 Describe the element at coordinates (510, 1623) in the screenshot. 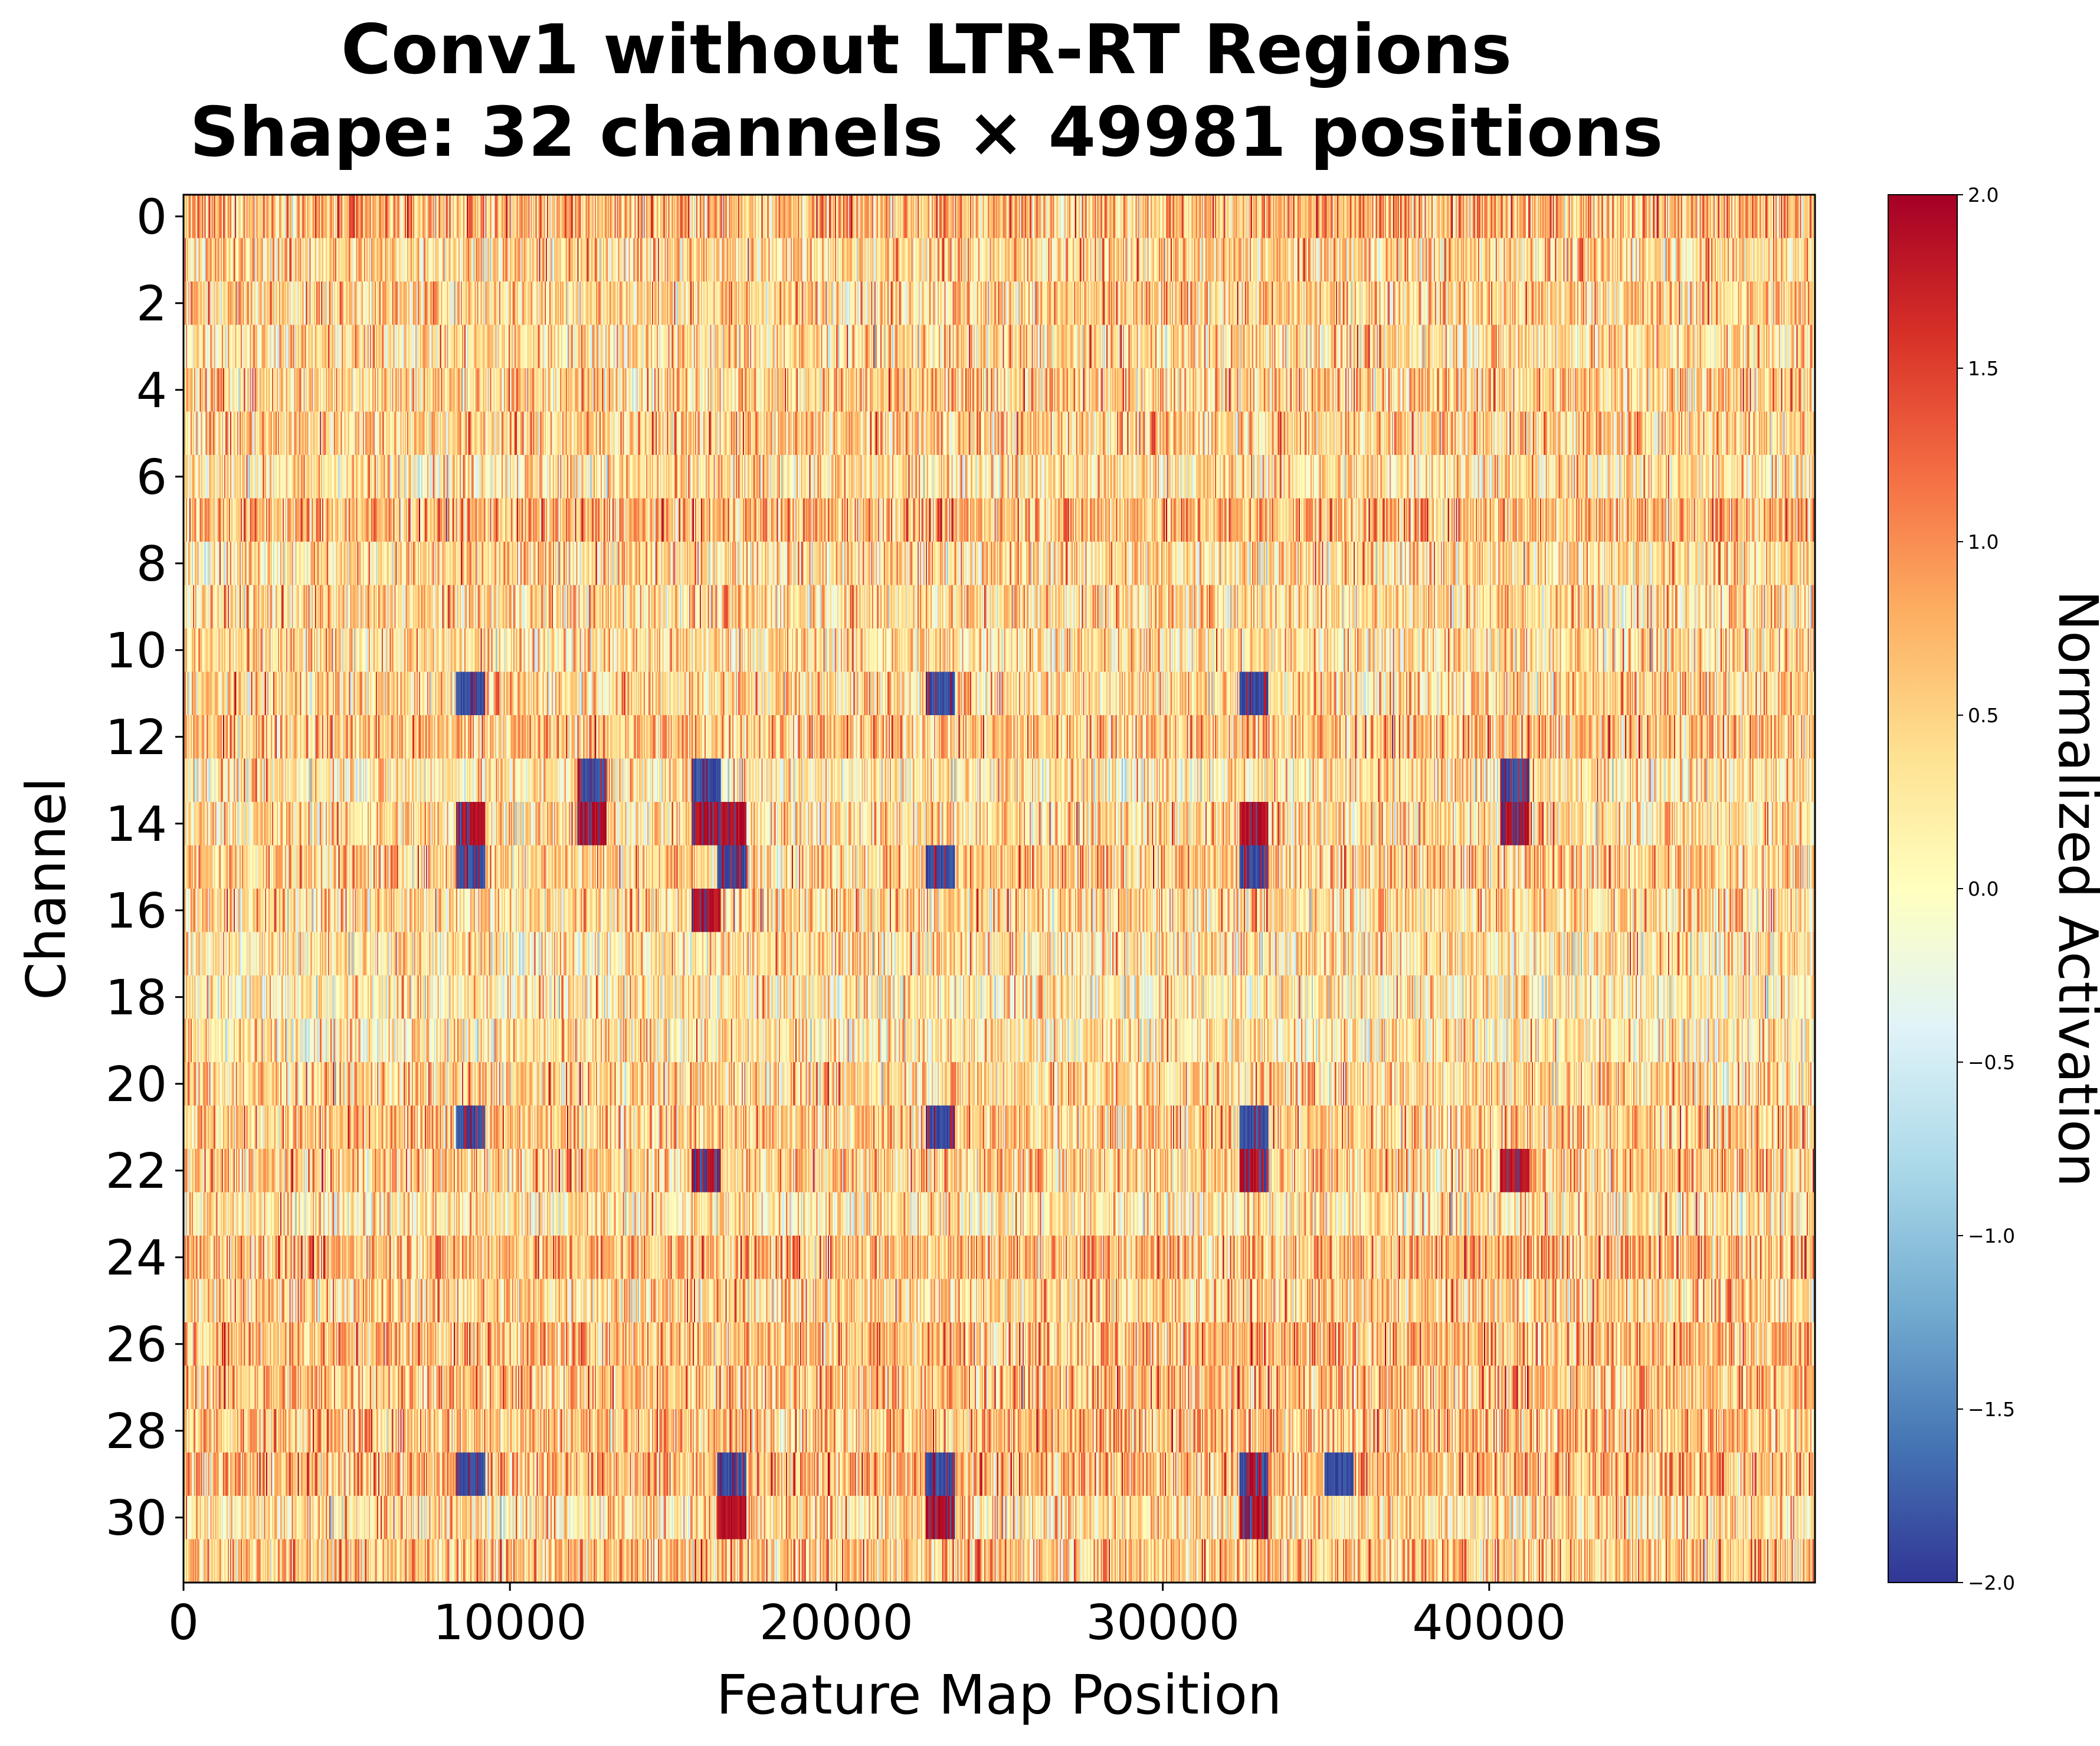

I see `x-tick-label: 10000` at that location.